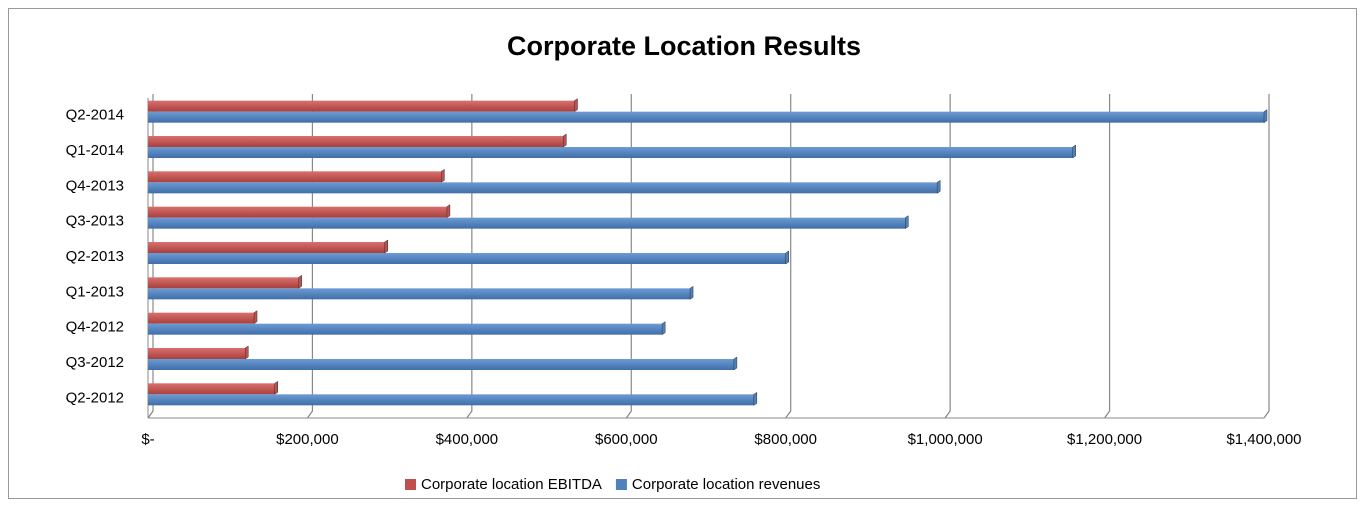  I want to click on y-tick-label: Q1-2014, so click(95, 150).